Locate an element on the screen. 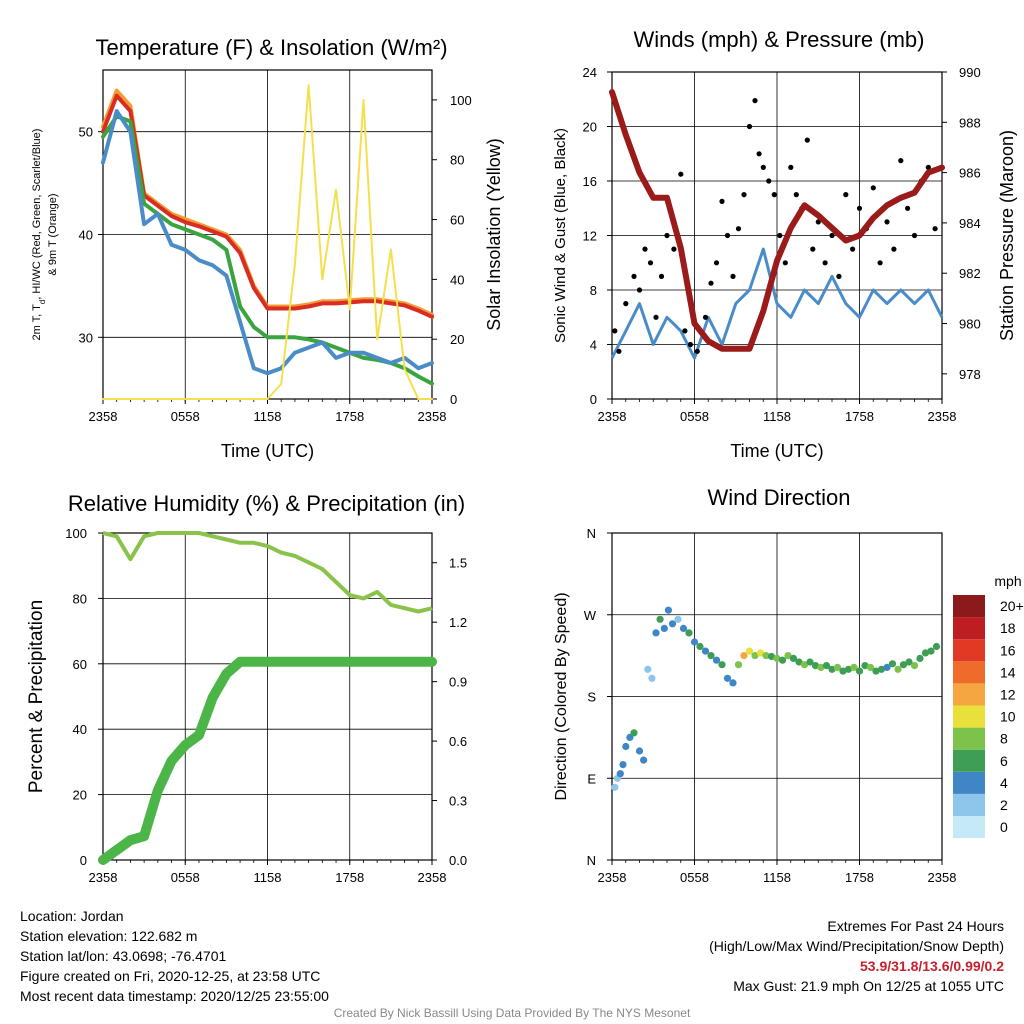  legend-label: 10 is located at coordinates (1008, 717).